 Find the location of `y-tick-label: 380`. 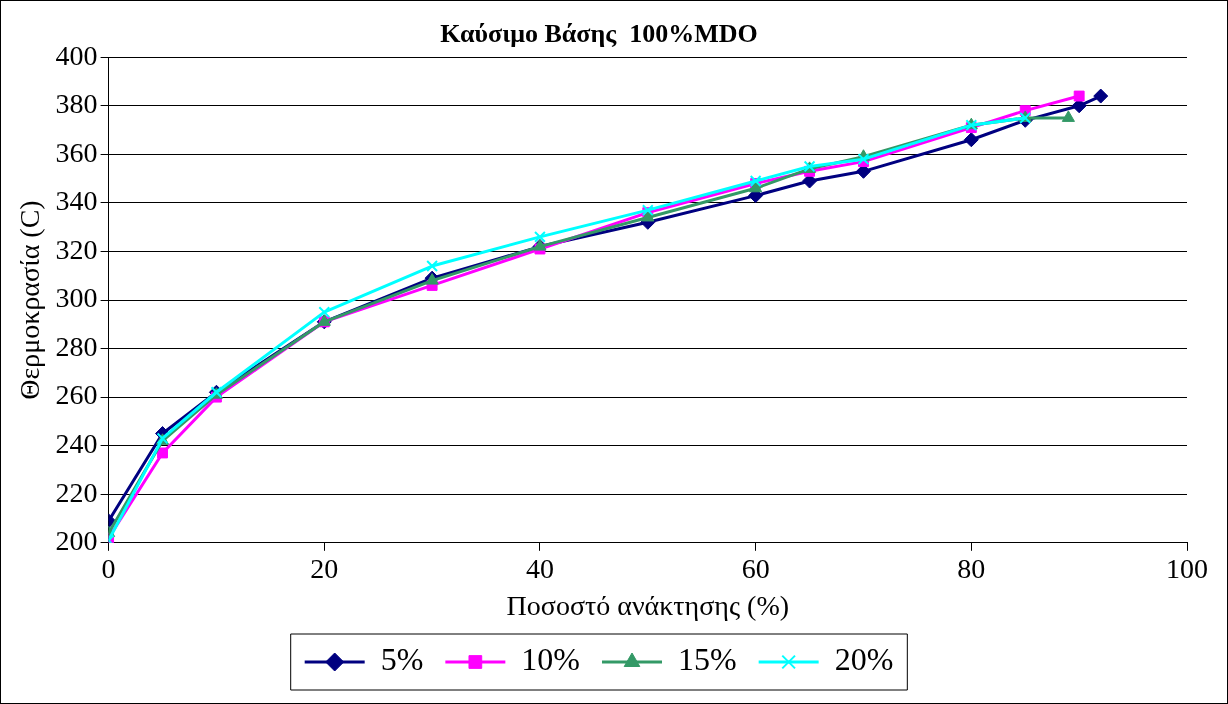

y-tick-label: 380 is located at coordinates (76, 104).